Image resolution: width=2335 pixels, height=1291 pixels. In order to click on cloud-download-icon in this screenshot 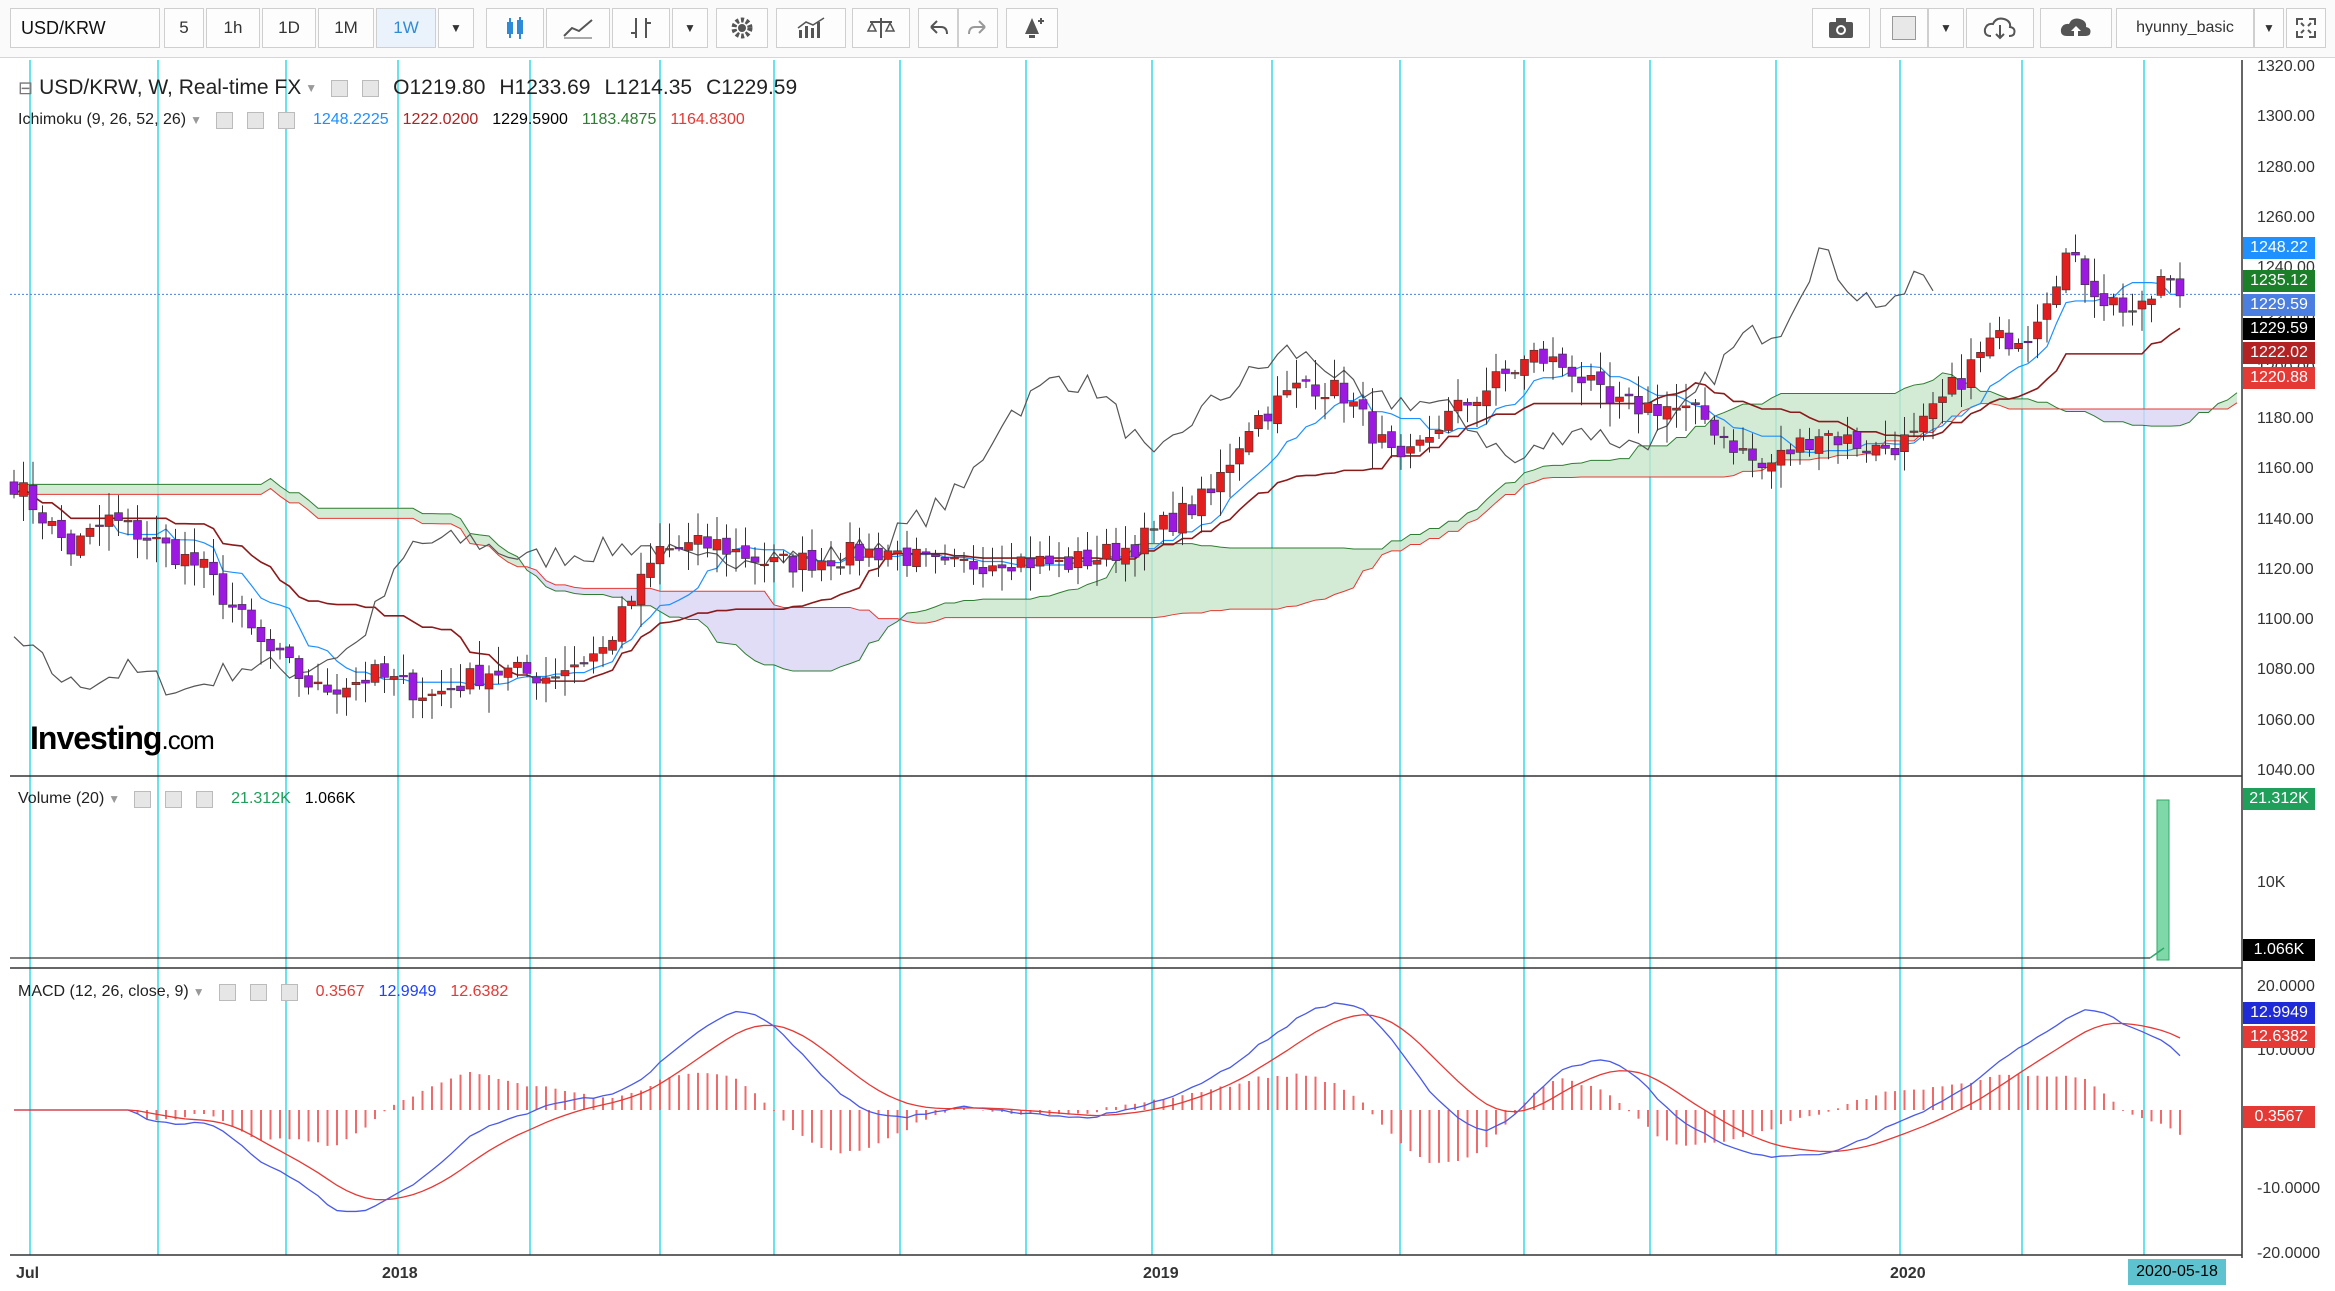, I will do `click(1999, 28)`.